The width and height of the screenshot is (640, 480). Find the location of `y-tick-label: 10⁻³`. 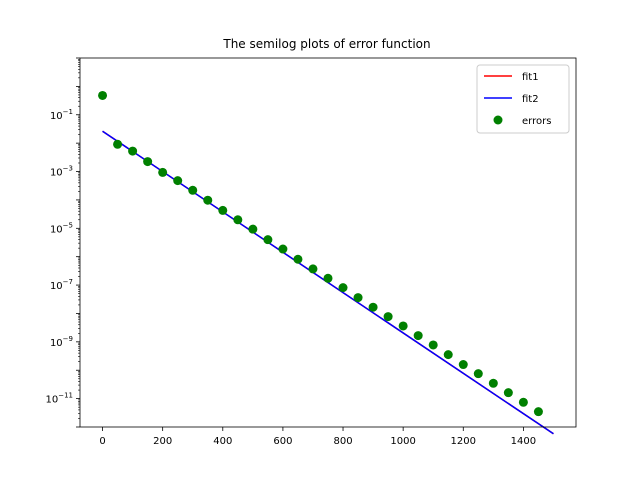

y-tick-label: 10⁻³ is located at coordinates (61, 172).